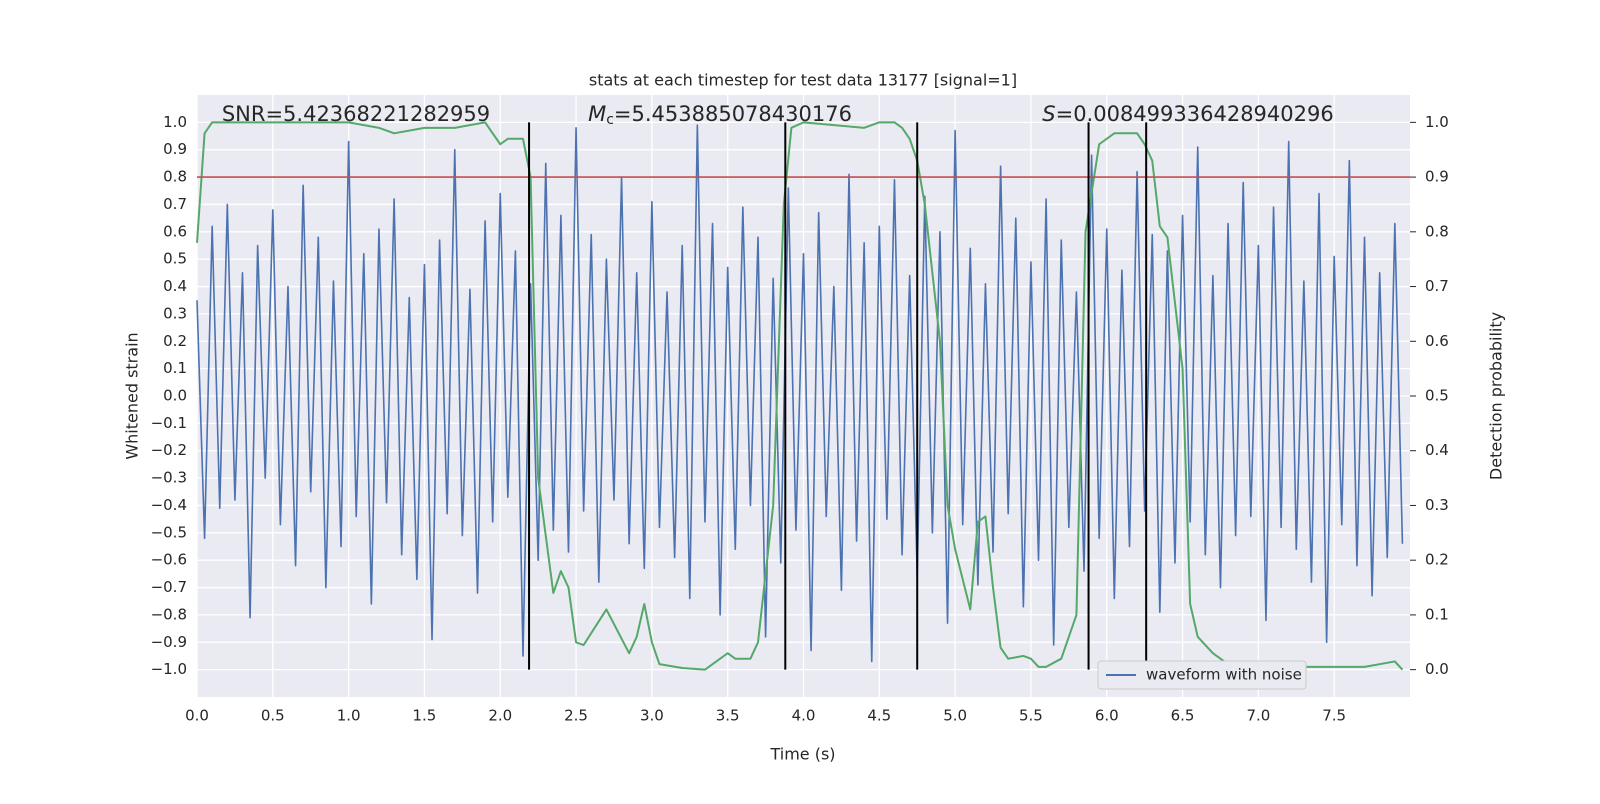 The height and width of the screenshot is (804, 1600). I want to click on y-tick-label: 0.1, so click(175, 368).